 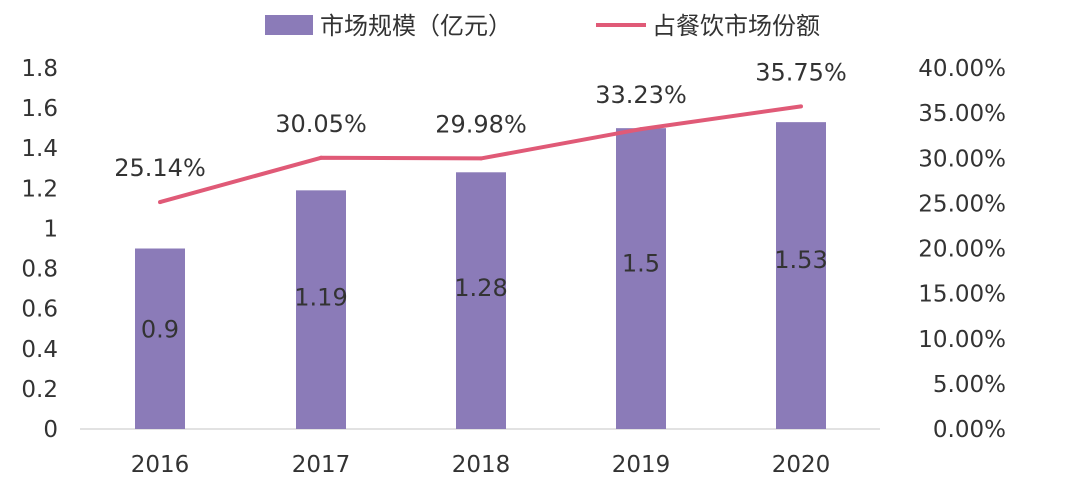 I want to click on line-series, so click(x=480, y=154).